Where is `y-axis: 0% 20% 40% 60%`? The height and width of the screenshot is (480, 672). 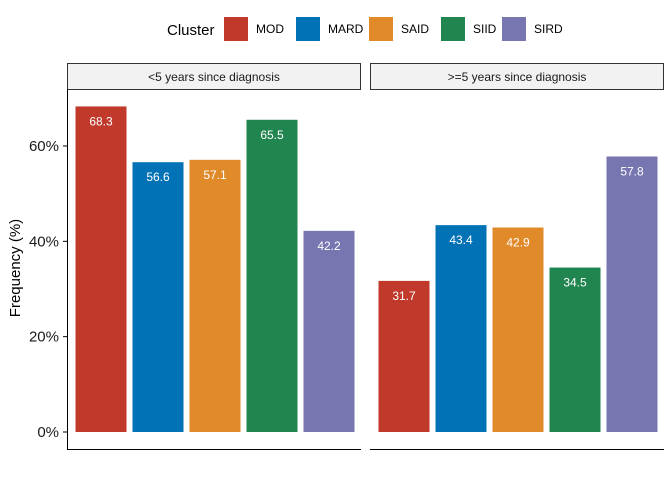 y-axis: 0% 20% 40% 60% is located at coordinates (48, 269).